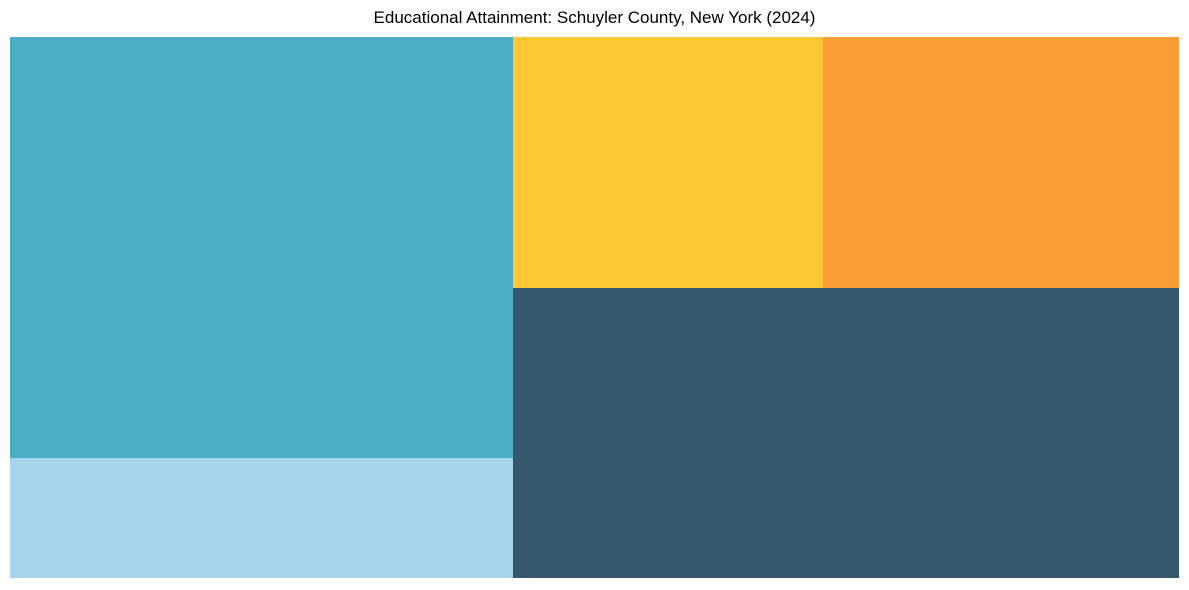 The height and width of the screenshot is (590, 1189). I want to click on treemap-tile-orange-segment, so click(1001, 163).